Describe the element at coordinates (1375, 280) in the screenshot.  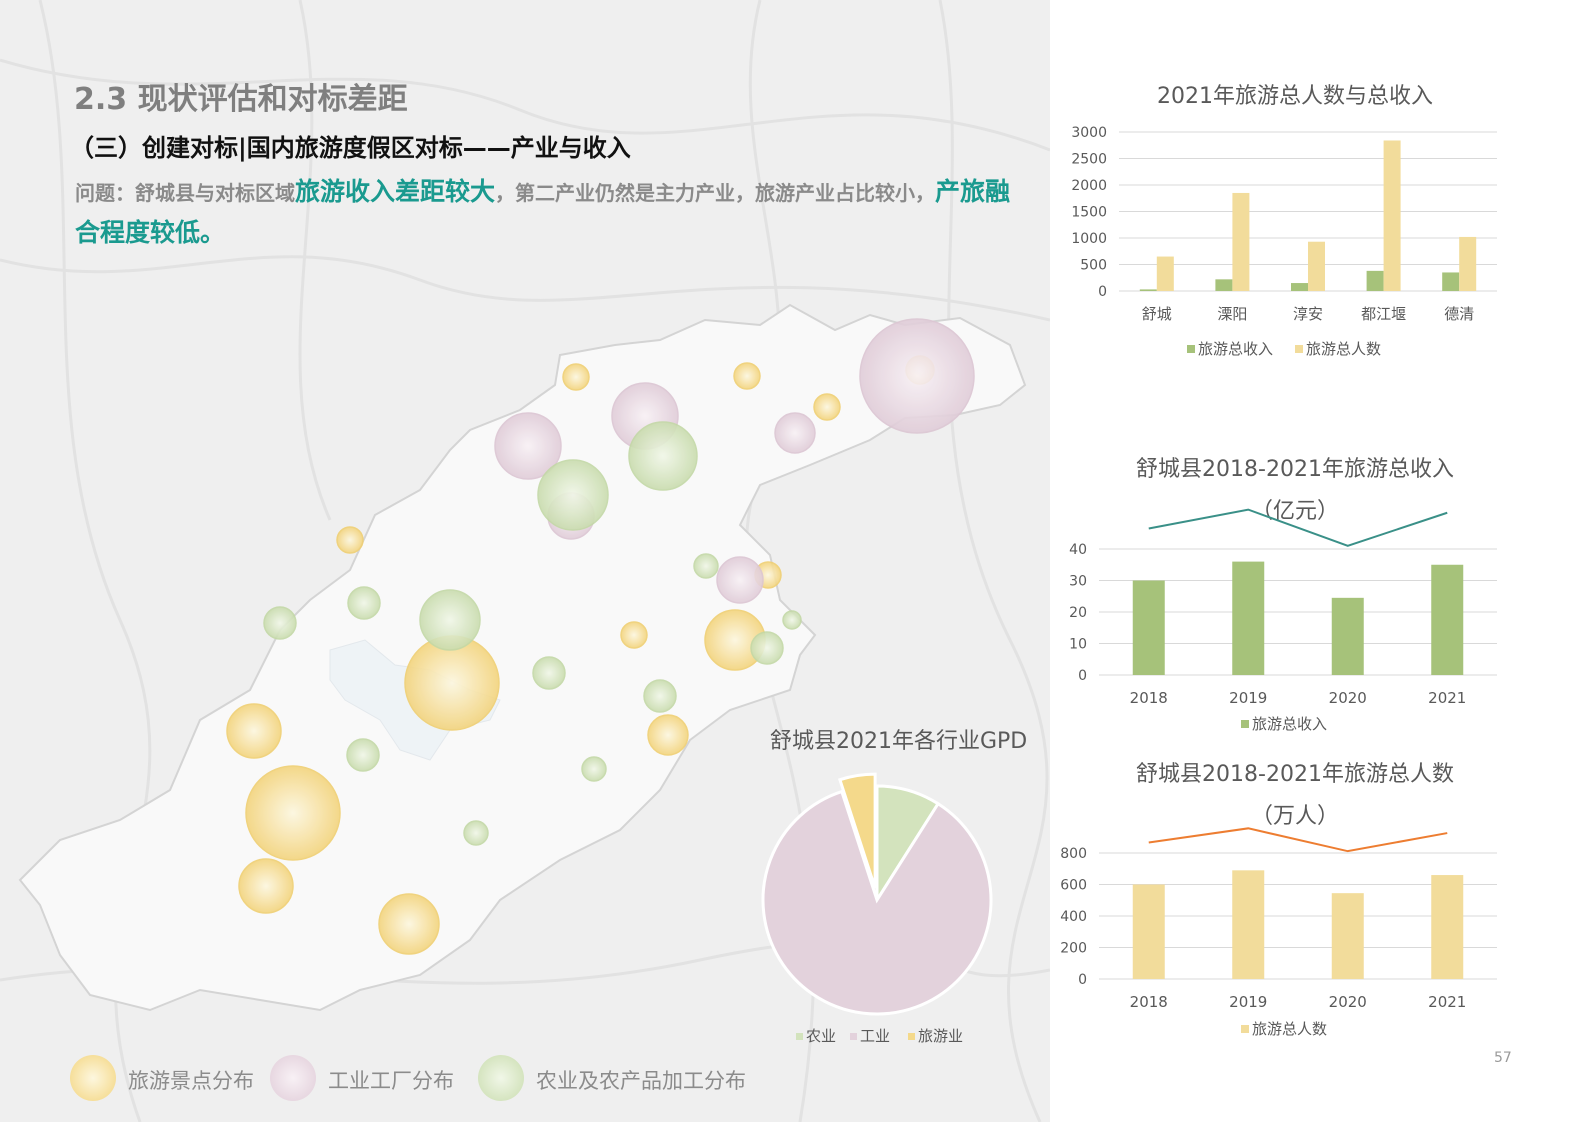
I see `bar-旅游总收入-都江堰` at that location.